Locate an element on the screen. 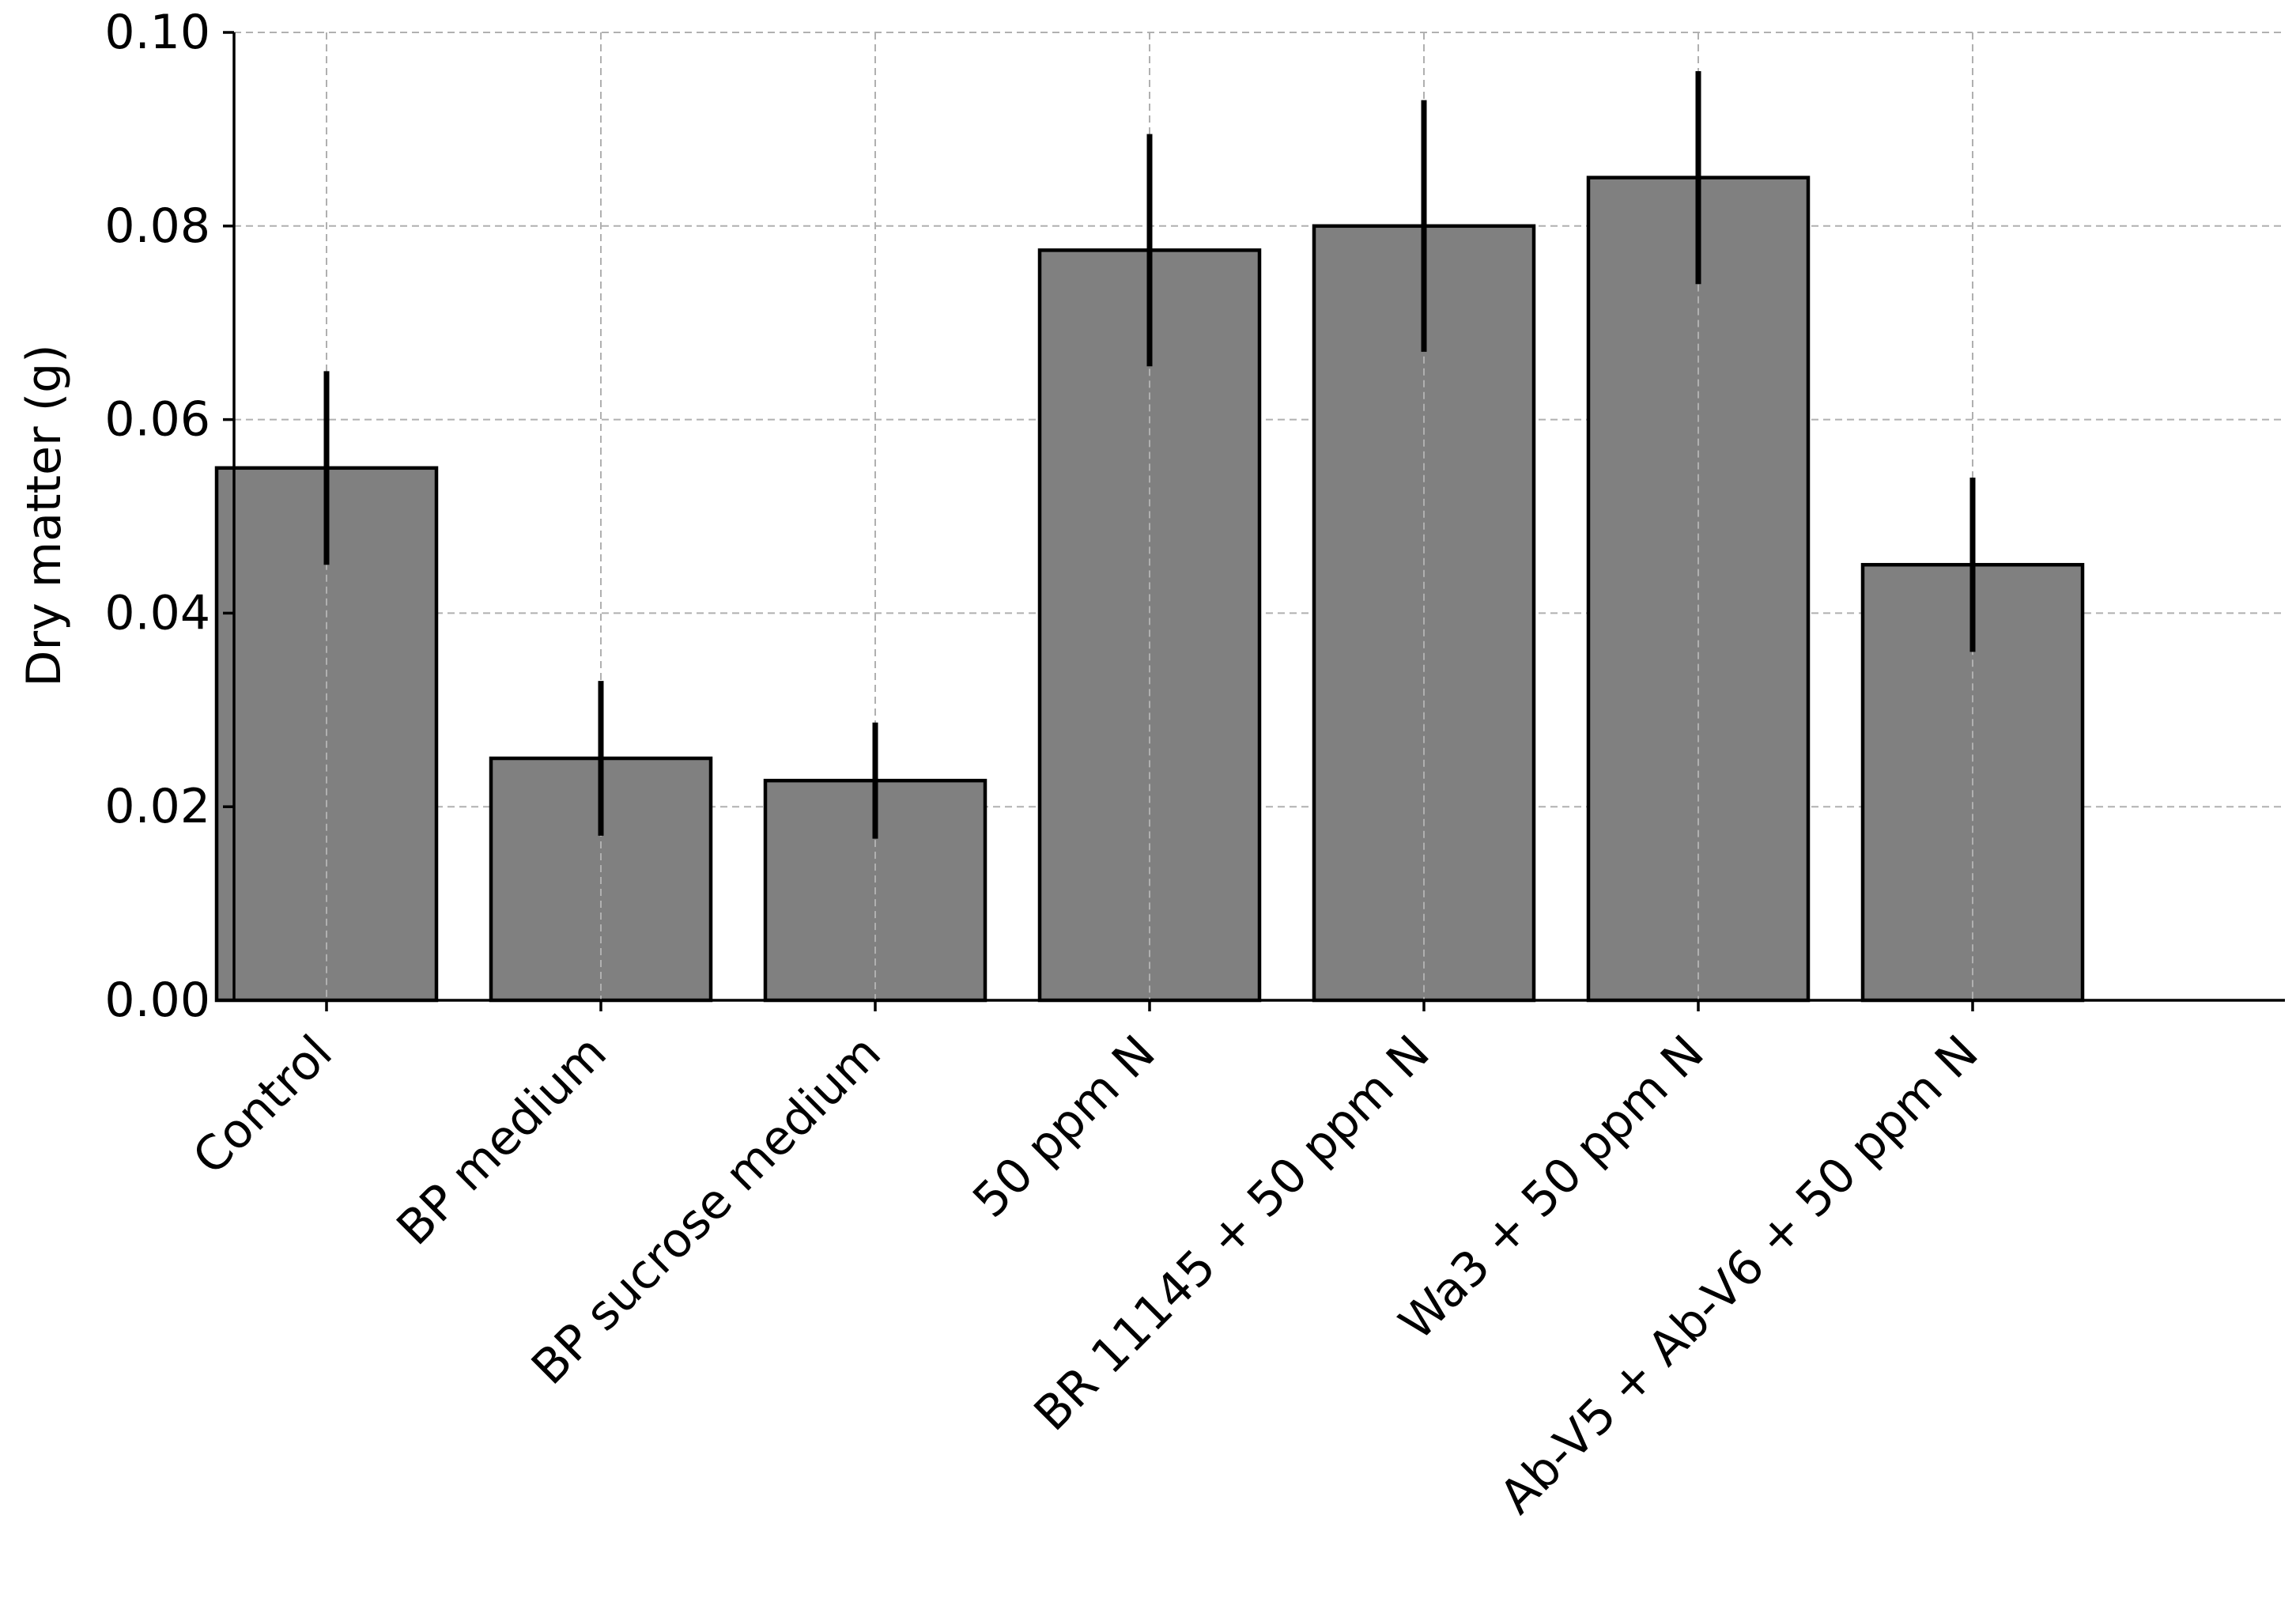 The width and height of the screenshot is (2296, 1606). y-axis-title: Dry matter (g) is located at coordinates (44, 515).